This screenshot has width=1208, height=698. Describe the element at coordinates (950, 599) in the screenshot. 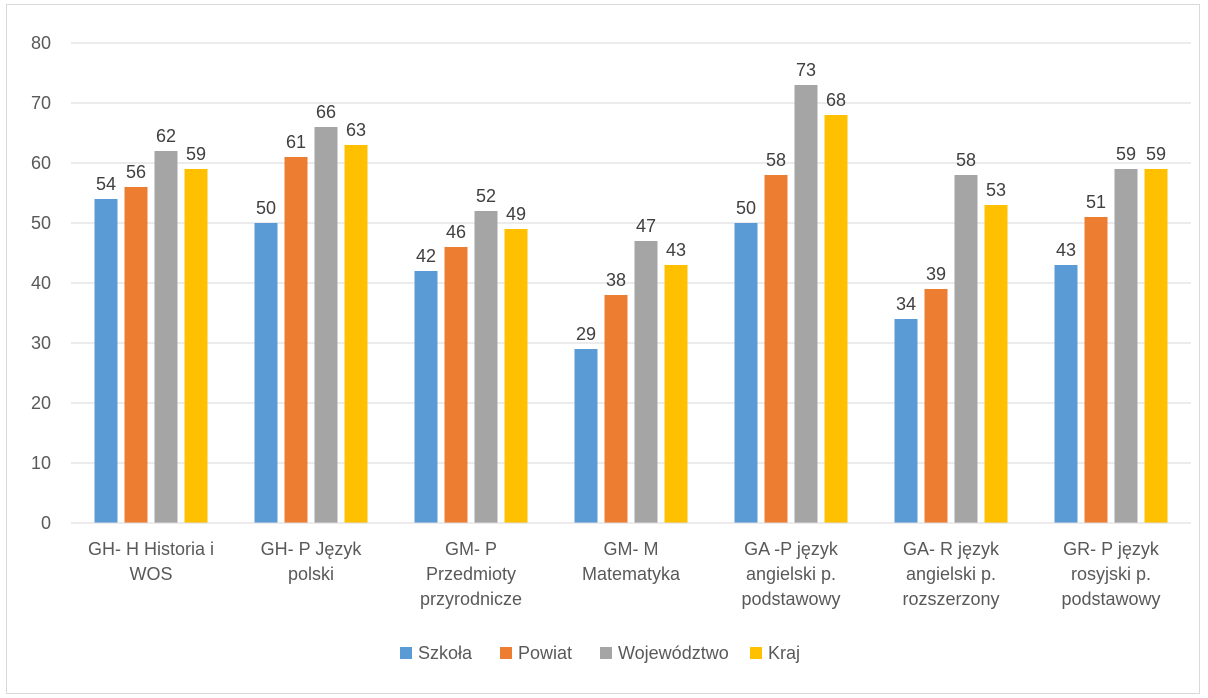

I see `x-tick-label: rozszerzony` at that location.